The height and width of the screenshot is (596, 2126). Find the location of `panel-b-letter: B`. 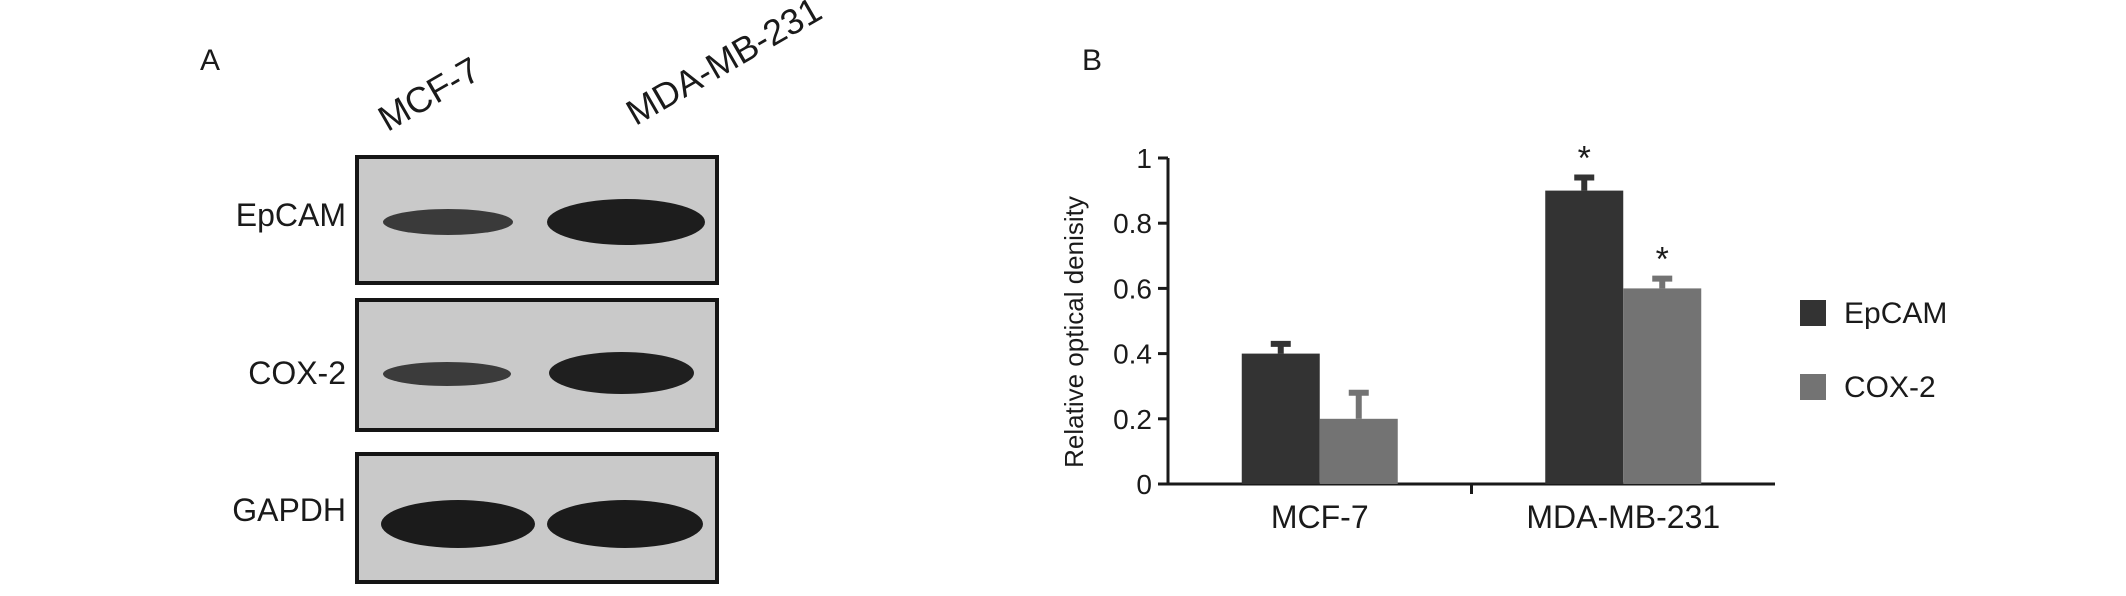

panel-b-letter: B is located at coordinates (1092, 60).